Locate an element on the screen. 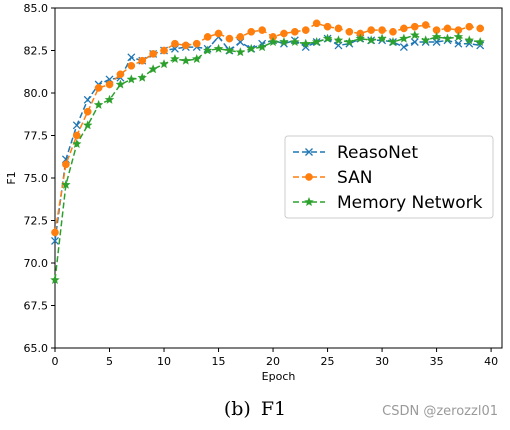  watermark-text: CSDN @zerozzl01 is located at coordinates (440, 411).